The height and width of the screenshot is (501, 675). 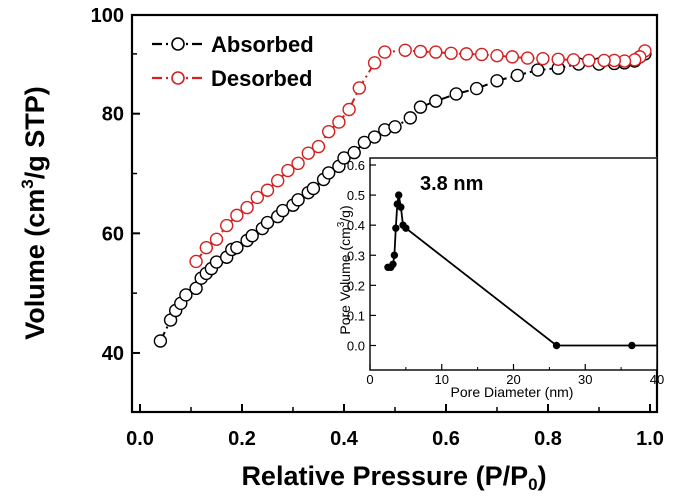 What do you see at coordinates (442, 379) in the screenshot?
I see `inset-x-tick-label: 10` at bounding box center [442, 379].